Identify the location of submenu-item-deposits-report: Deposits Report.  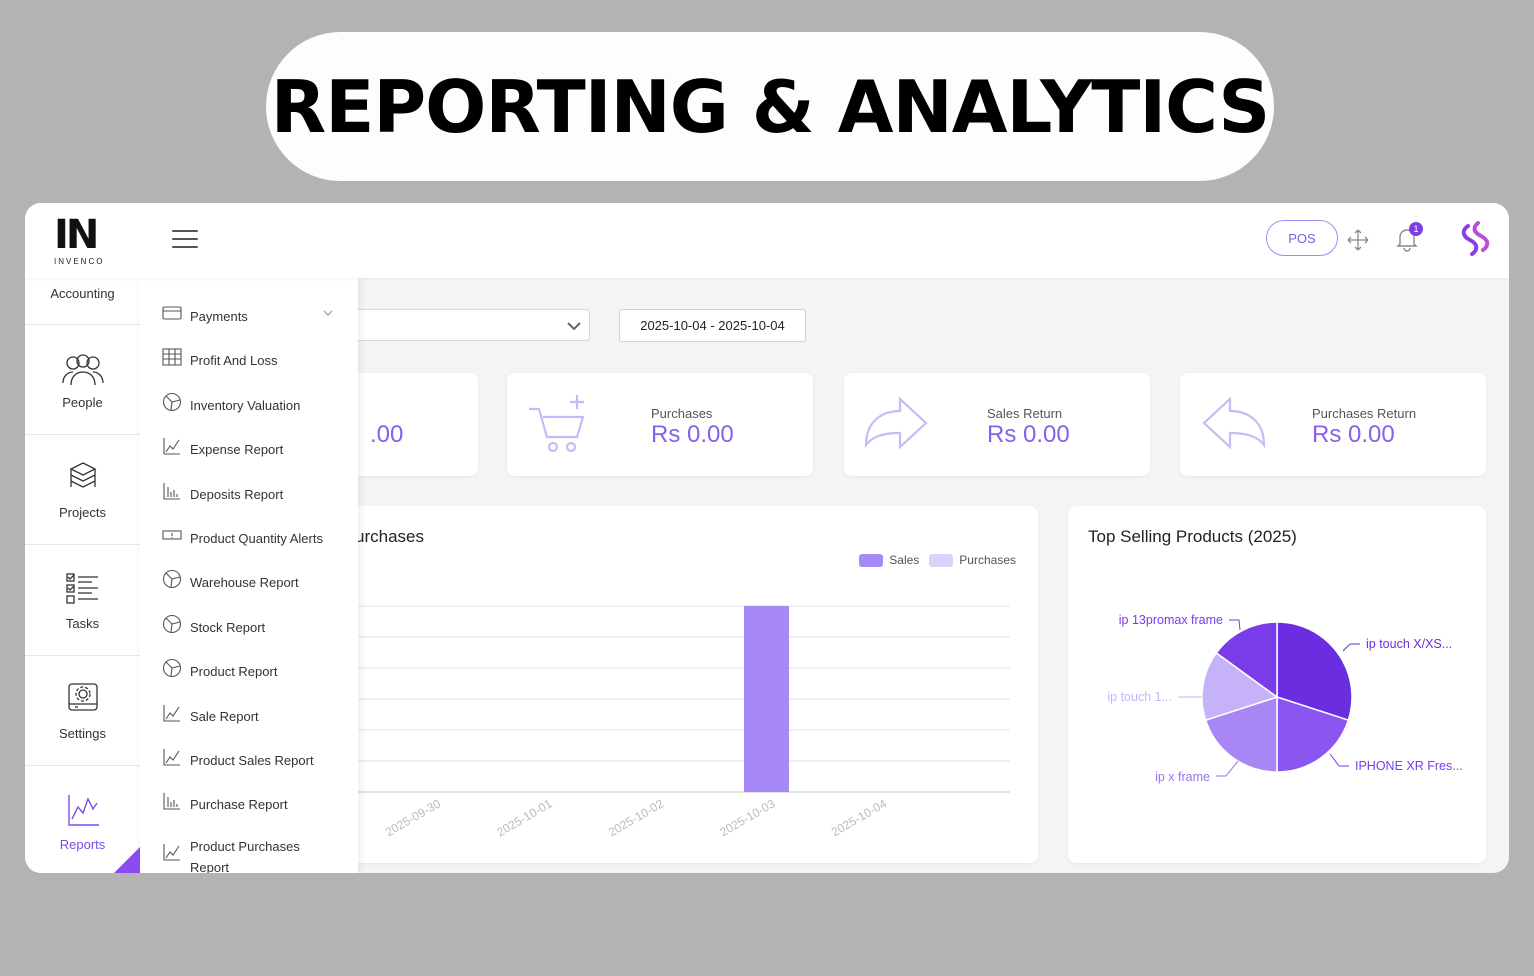
(249, 489).